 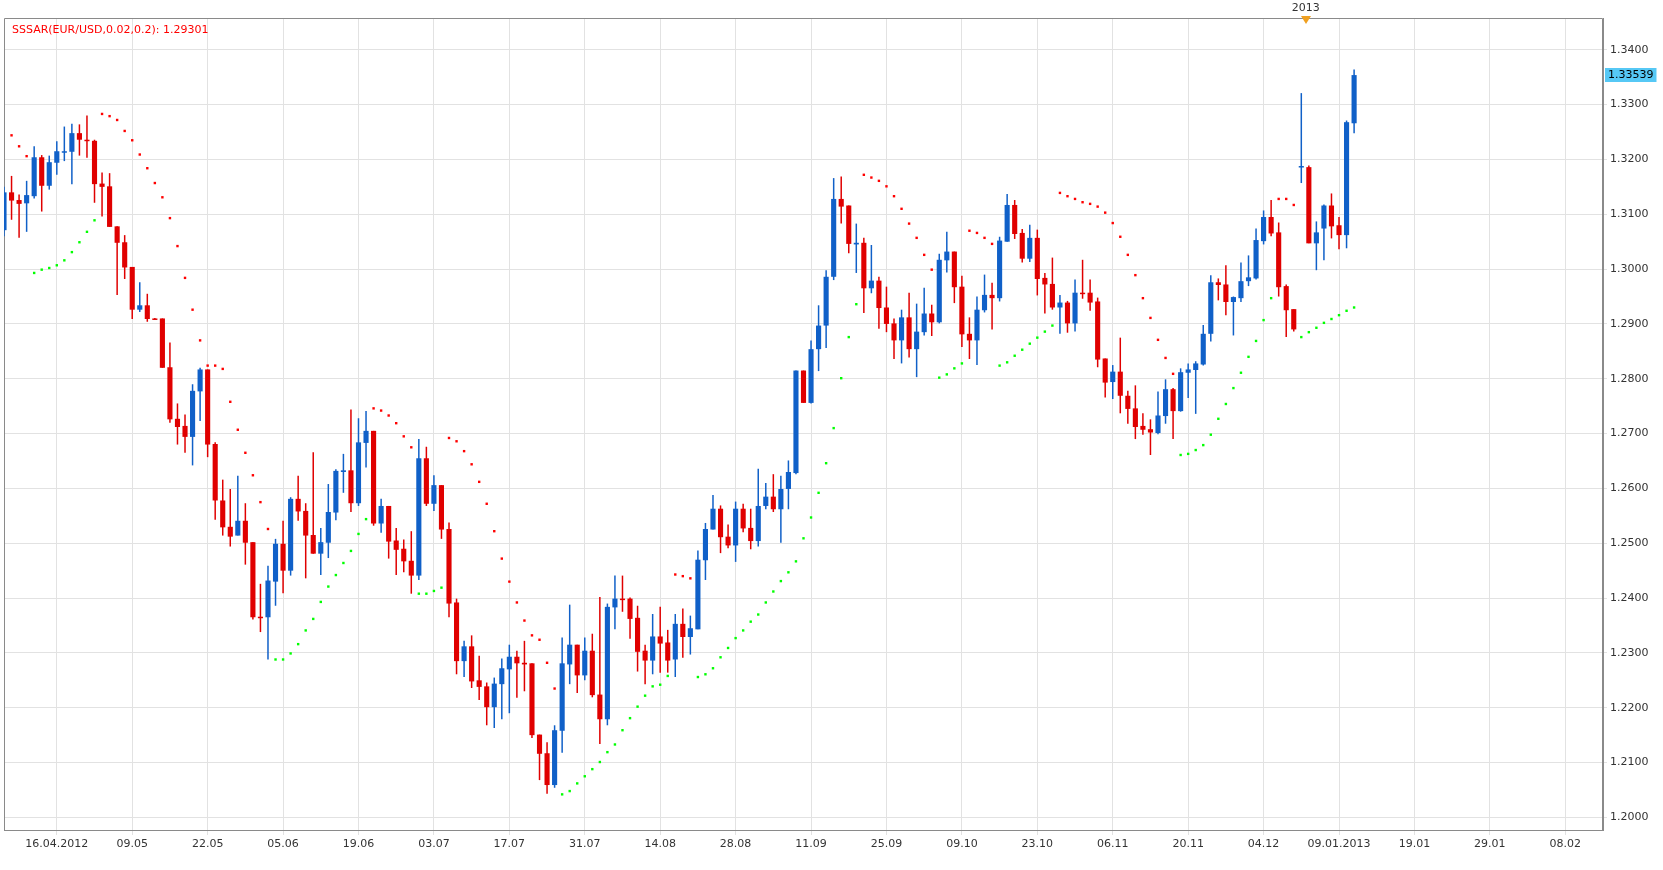 I want to click on x-tick-label: 03.07, so click(x=434, y=844).